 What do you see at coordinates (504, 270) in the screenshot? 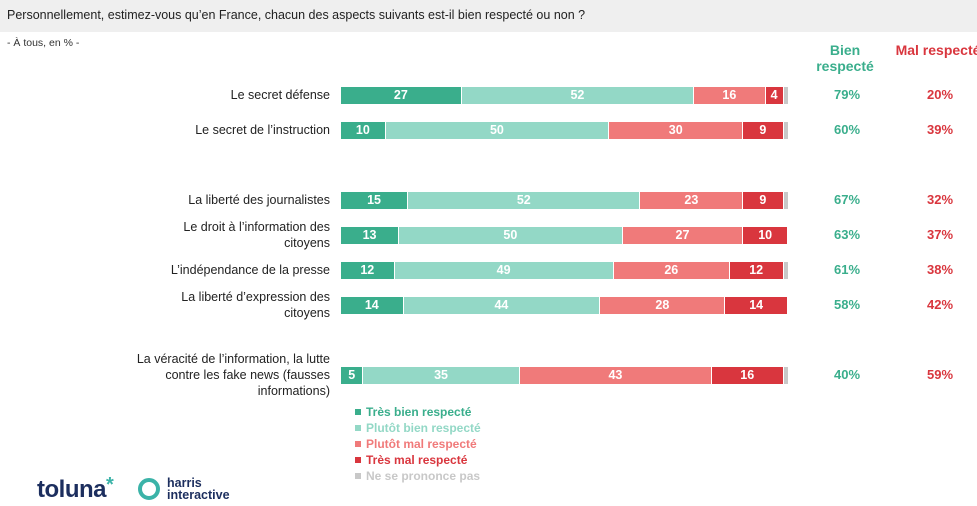
I see `bar-segment: 49` at bounding box center [504, 270].